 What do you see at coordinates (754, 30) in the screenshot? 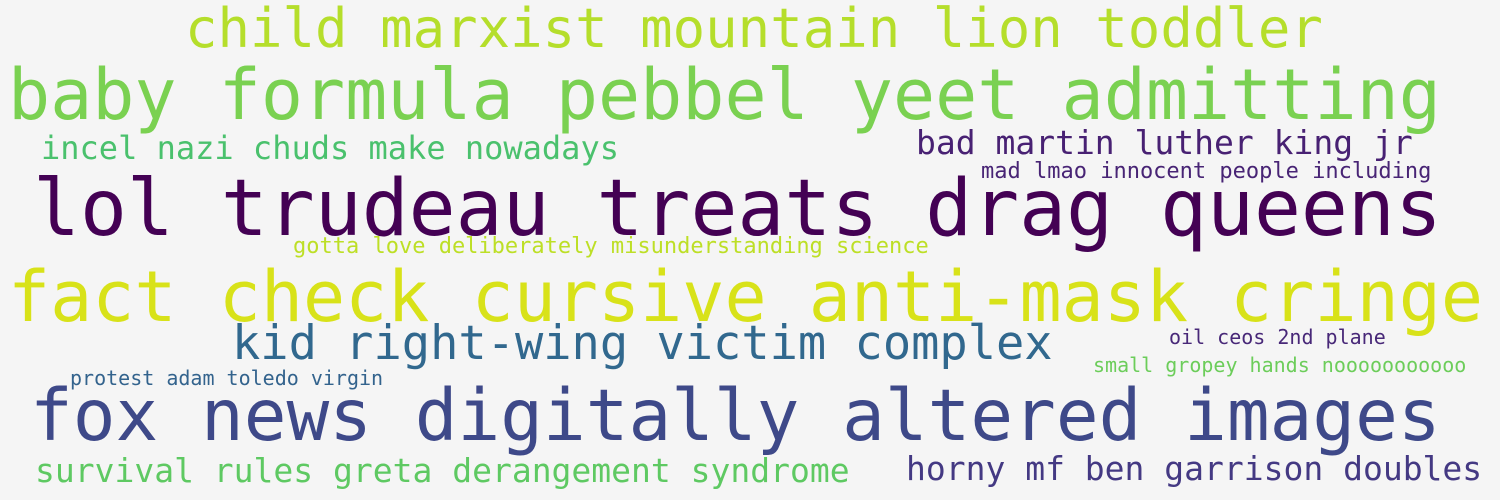
I see `phrase-child-marxist: child marxist mountain lion toddler` at bounding box center [754, 30].